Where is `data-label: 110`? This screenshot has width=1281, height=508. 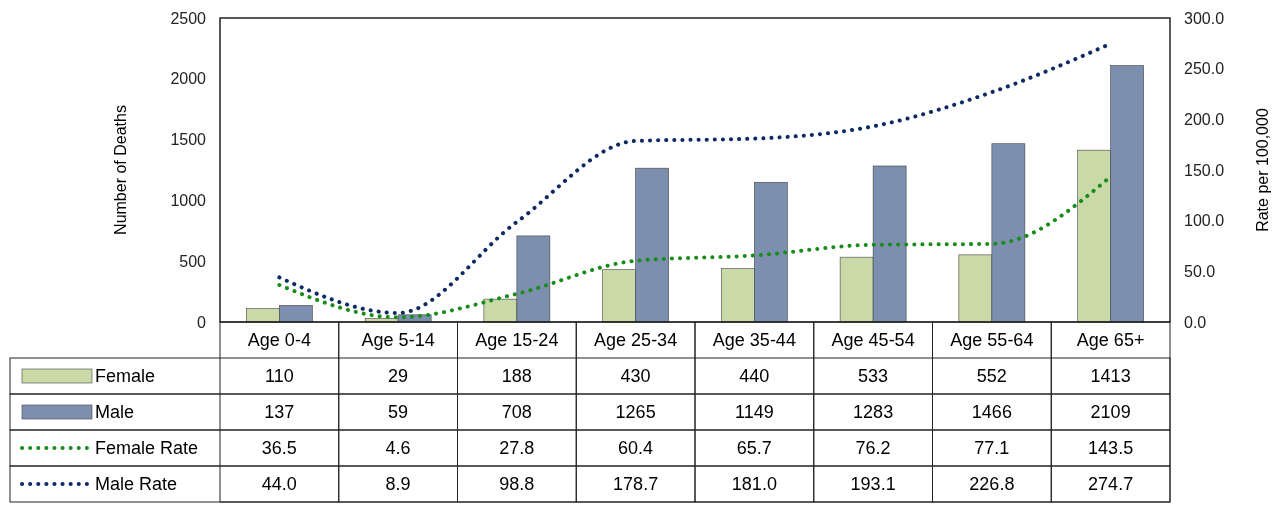
data-label: 110 is located at coordinates (279, 376).